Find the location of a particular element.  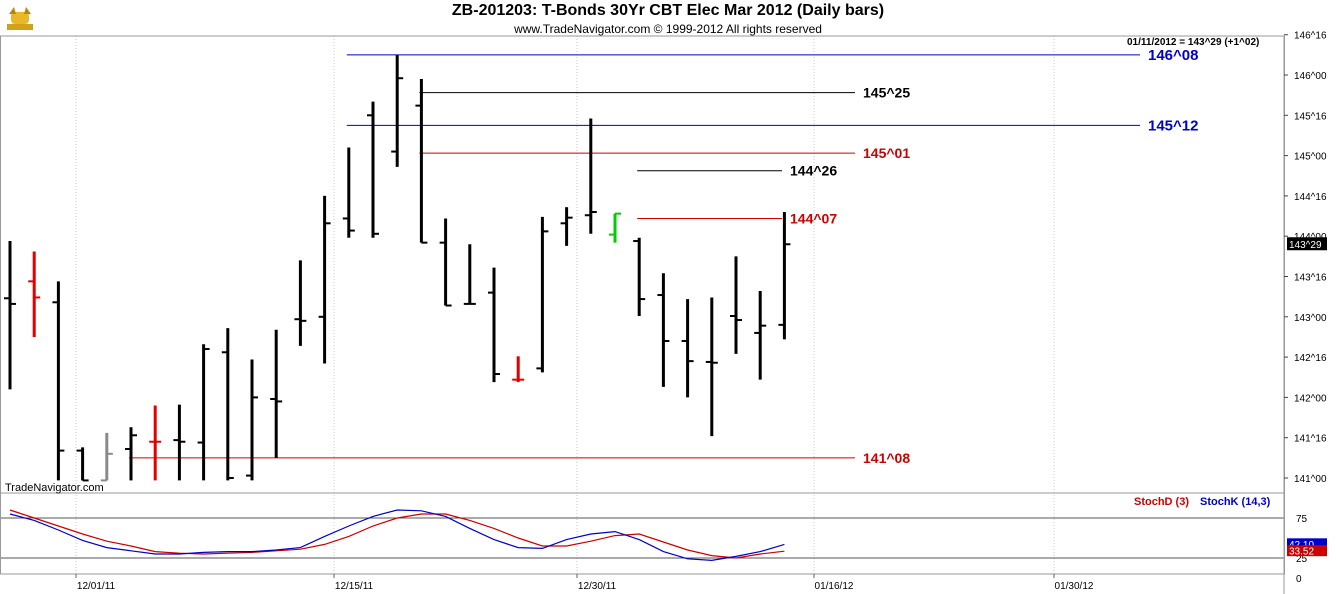

stochd-label: StochD (3) is located at coordinates (1161, 502).